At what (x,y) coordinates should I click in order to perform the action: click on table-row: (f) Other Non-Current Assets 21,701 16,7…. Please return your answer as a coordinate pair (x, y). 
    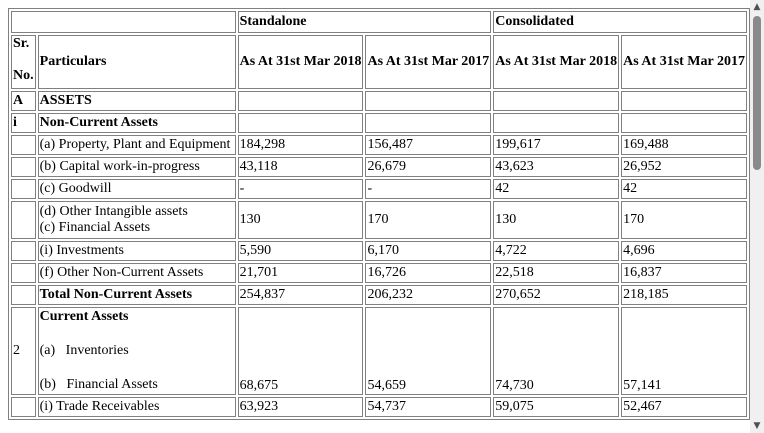
    Looking at the image, I should click on (379, 273).